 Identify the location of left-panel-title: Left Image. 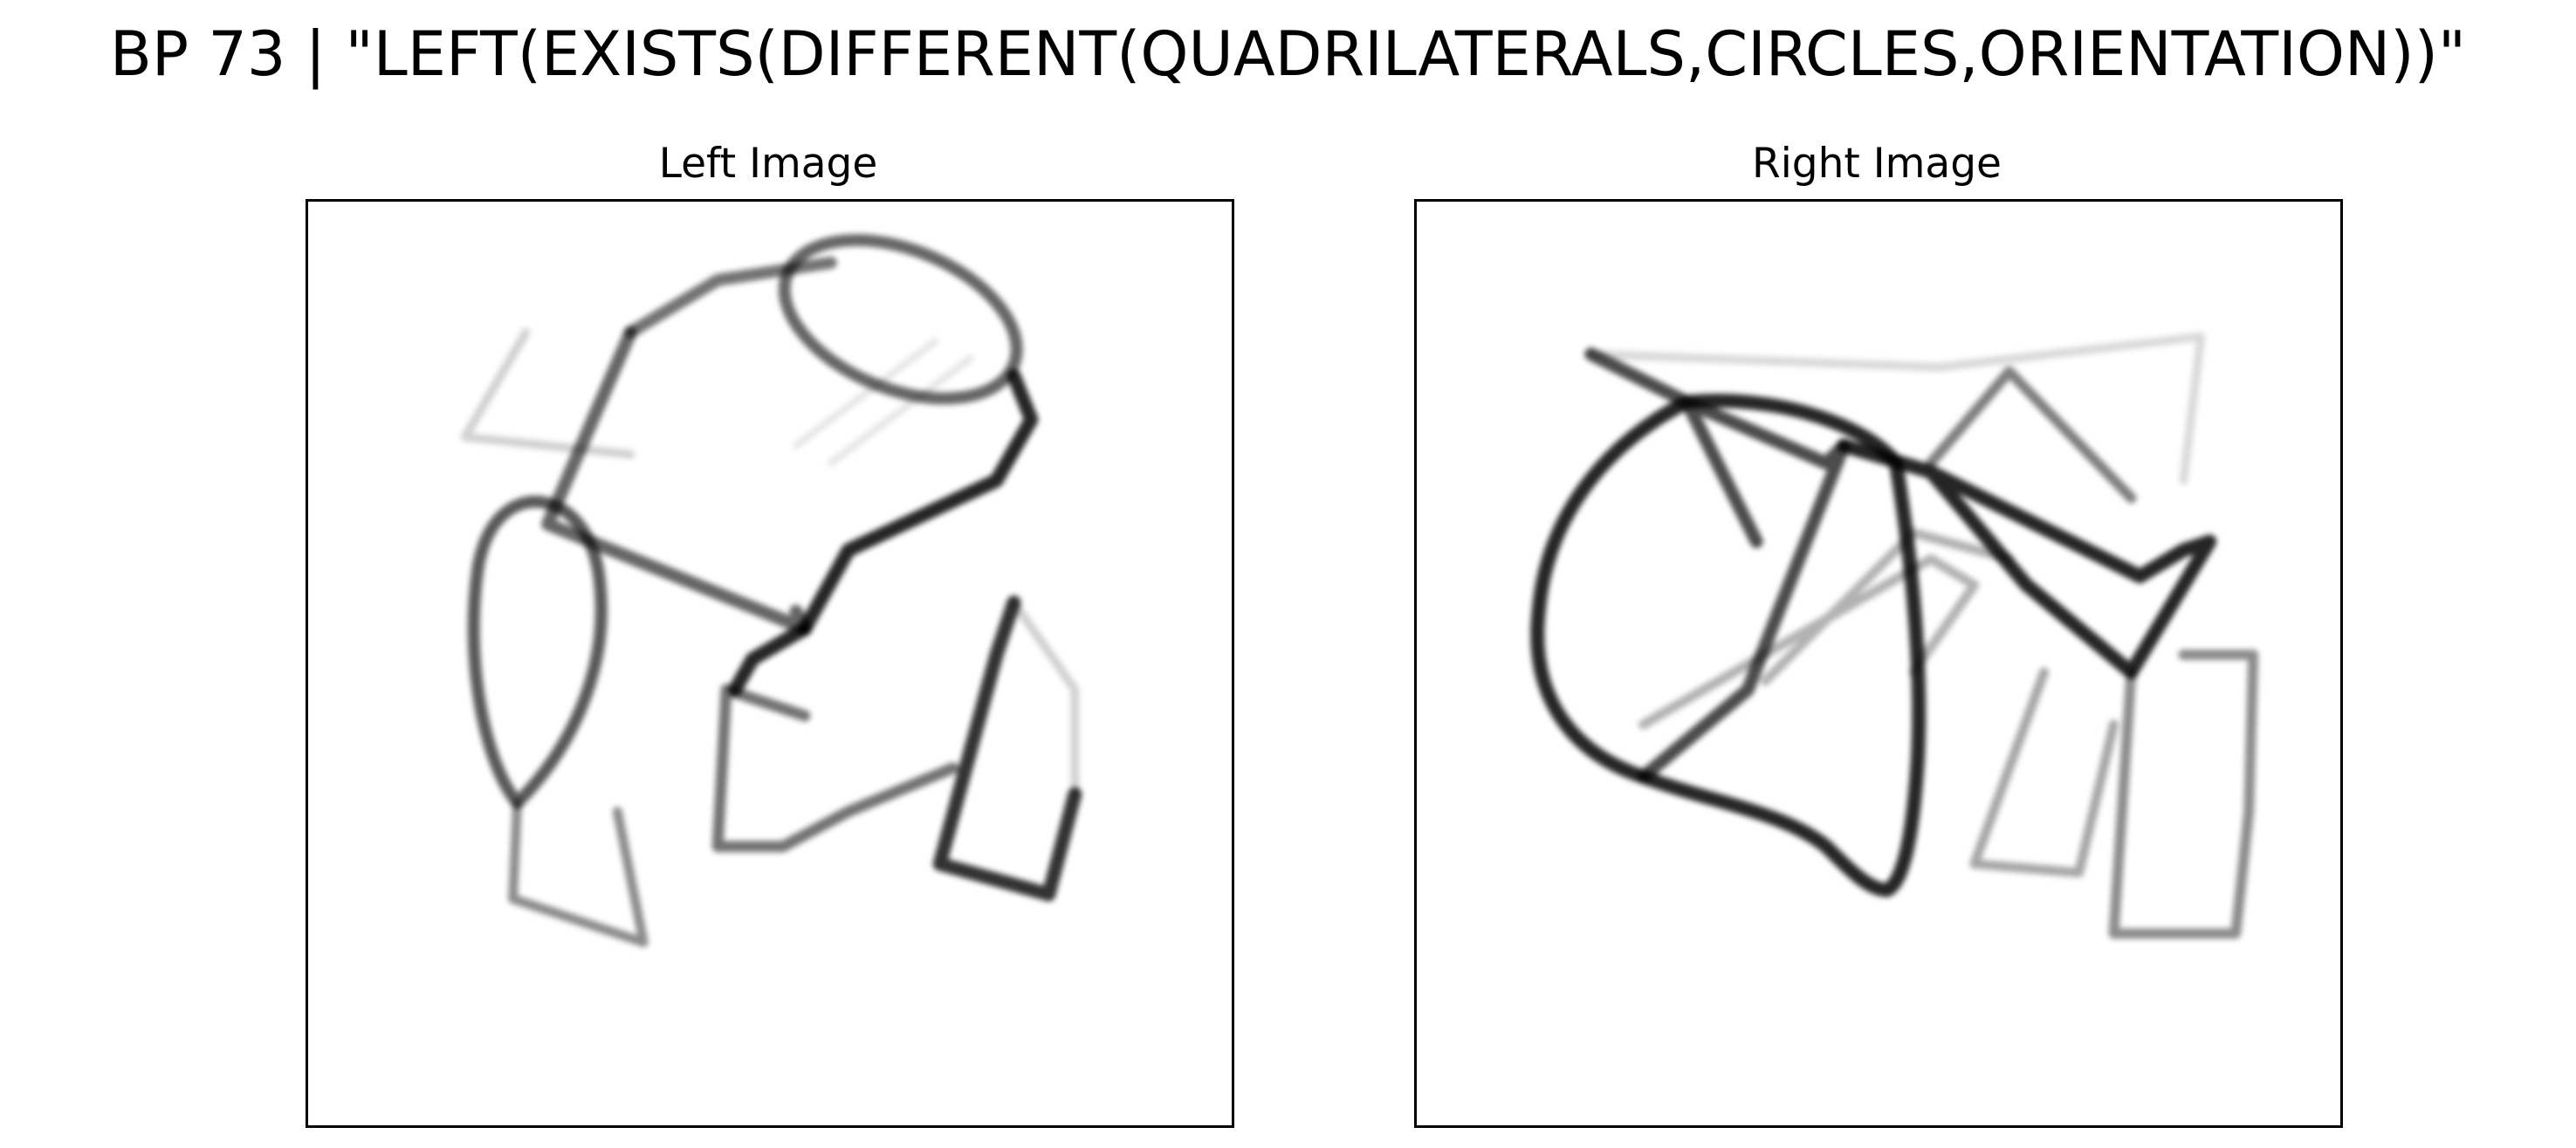
(768, 164).